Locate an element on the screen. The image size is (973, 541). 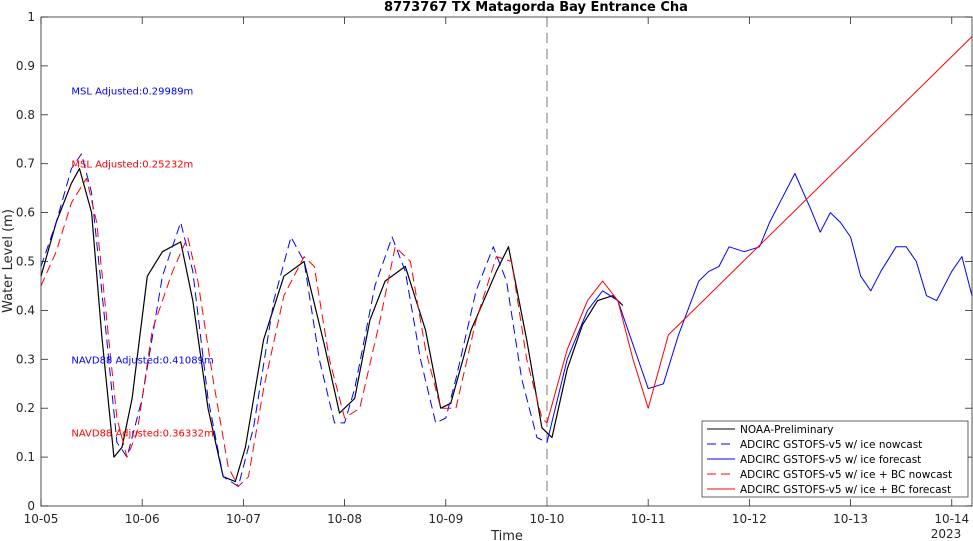
legend-box is located at coordinates (835, 459).